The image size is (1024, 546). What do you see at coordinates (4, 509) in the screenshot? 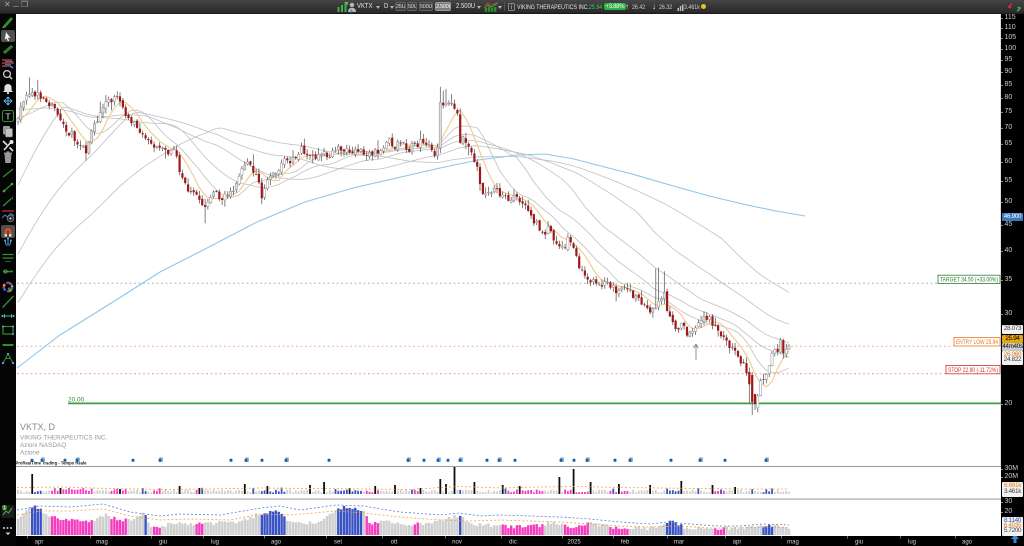
I see `svg-text: 1` at bounding box center [4, 509].